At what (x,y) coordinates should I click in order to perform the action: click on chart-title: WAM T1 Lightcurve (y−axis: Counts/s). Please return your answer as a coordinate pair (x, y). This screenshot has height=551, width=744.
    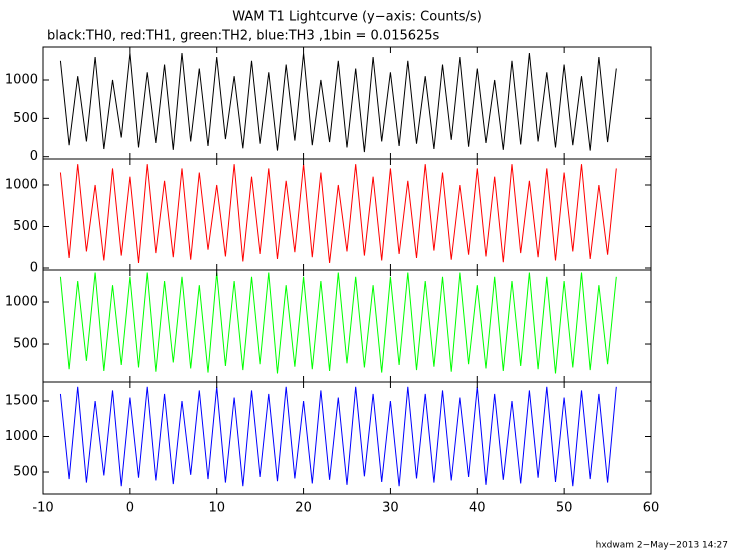
    Looking at the image, I should click on (357, 17).